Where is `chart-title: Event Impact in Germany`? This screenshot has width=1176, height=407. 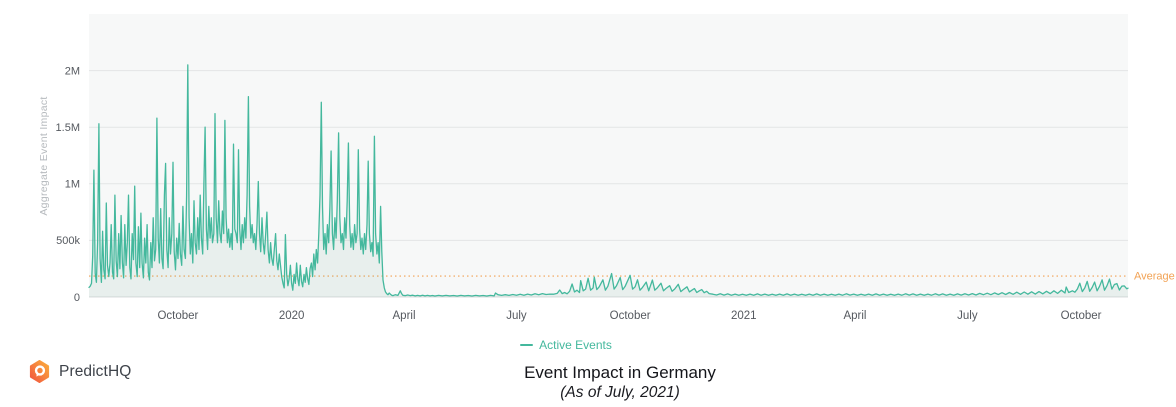 chart-title: Event Impact in Germany is located at coordinates (620, 372).